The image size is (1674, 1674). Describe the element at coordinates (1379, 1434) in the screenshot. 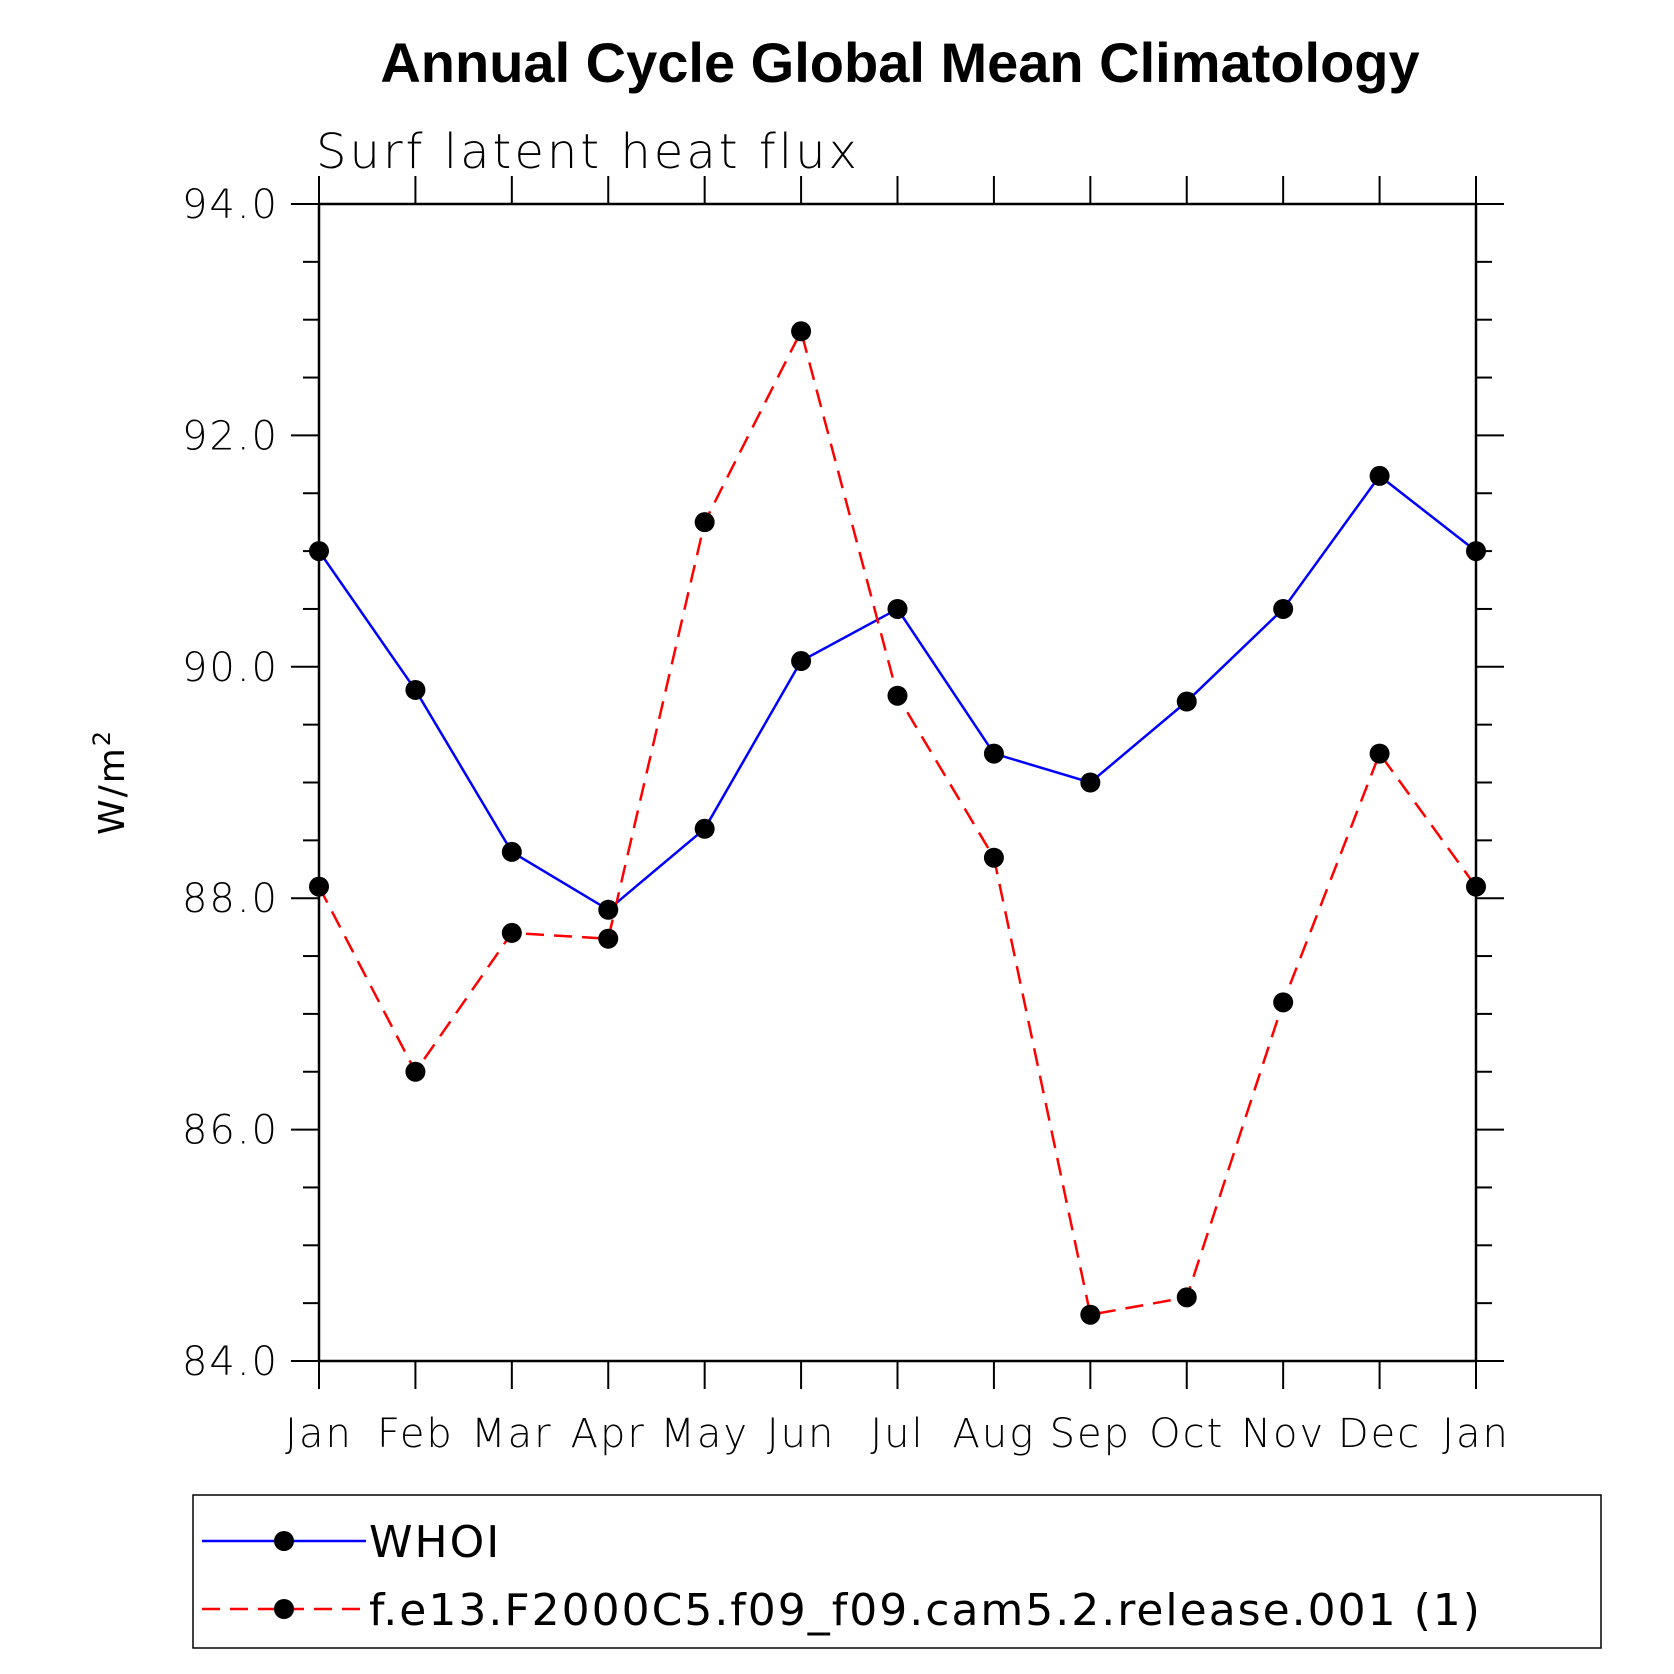

I see `x-tick-label: Dec` at that location.